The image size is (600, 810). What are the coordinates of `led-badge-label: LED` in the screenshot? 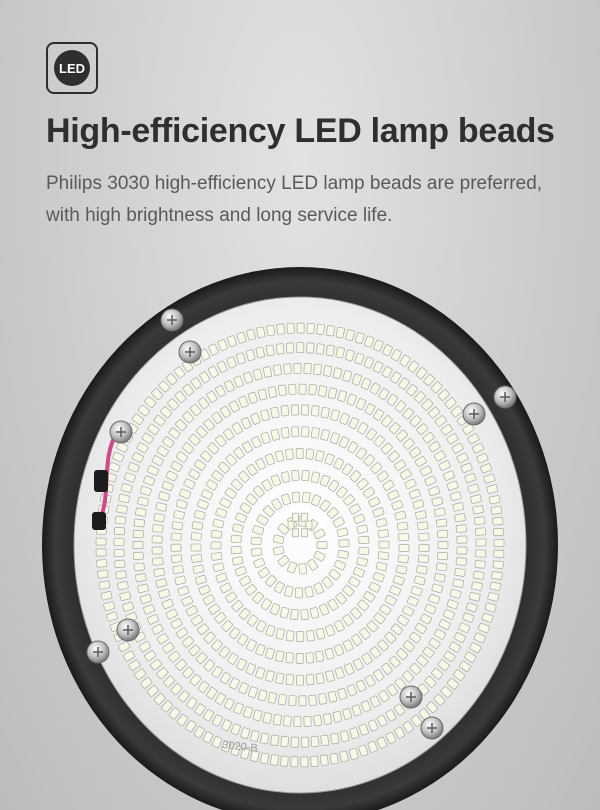 It's located at (72, 68).